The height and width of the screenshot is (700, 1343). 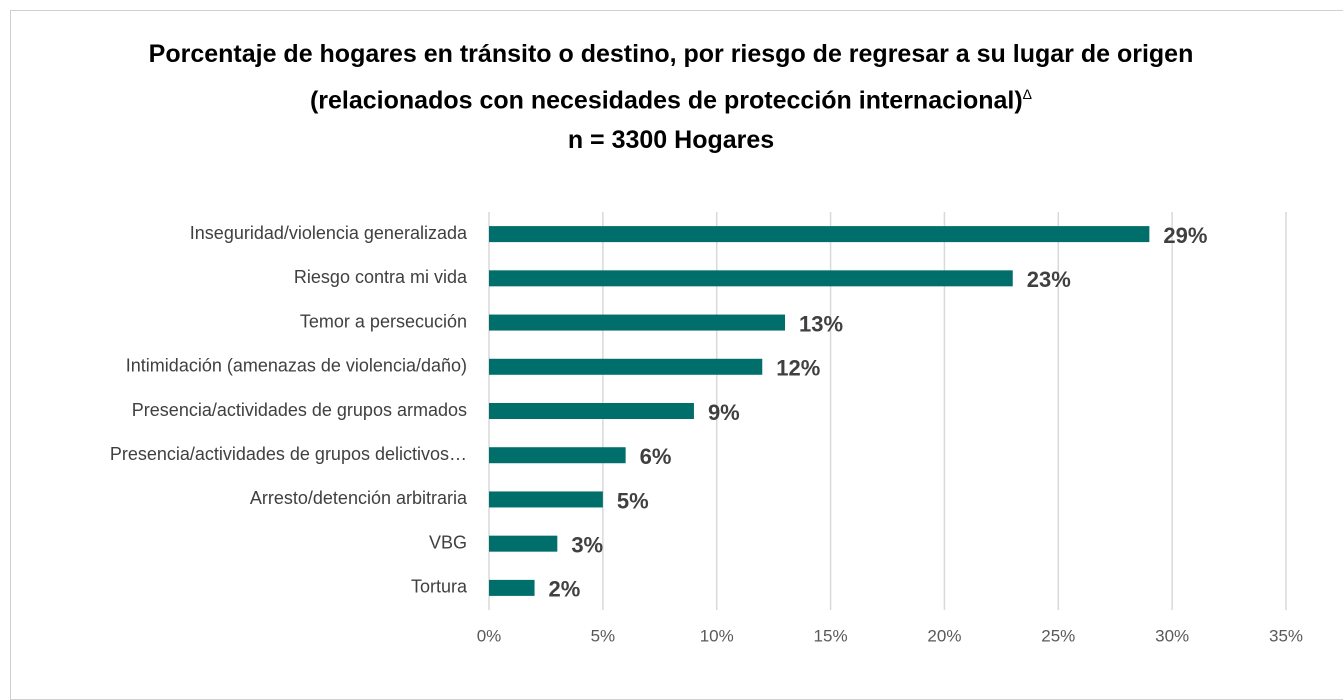 What do you see at coordinates (1027, 94) in the screenshot?
I see `title-marker: Δ` at bounding box center [1027, 94].